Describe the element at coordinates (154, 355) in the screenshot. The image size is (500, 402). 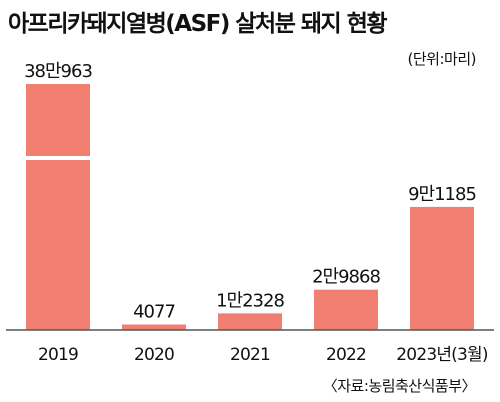
I see `category-label: 2020` at that location.